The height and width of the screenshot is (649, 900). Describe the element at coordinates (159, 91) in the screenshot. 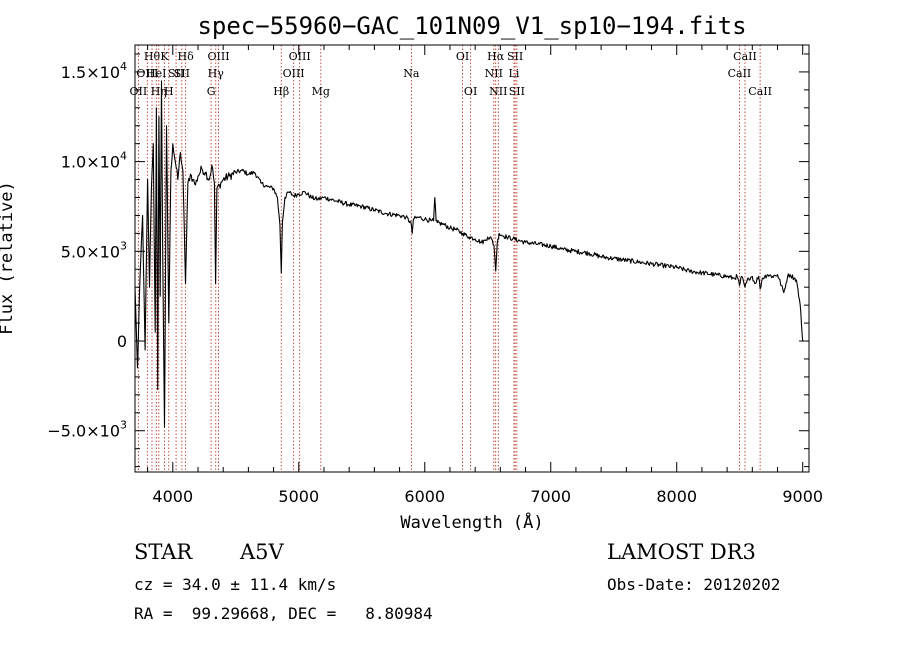

I see `line-label-4: Hη` at that location.